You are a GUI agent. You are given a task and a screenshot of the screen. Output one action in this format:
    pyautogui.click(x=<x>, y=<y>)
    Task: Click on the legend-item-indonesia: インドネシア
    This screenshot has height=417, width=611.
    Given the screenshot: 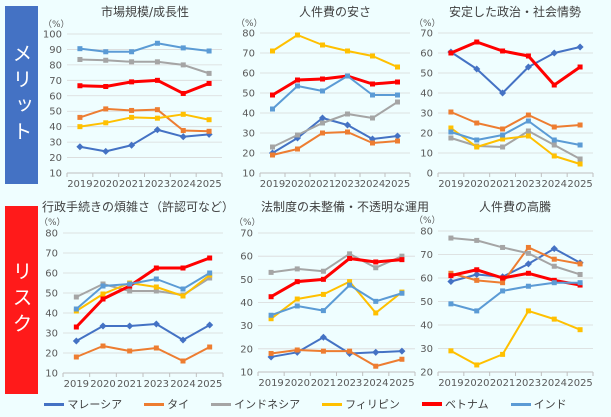 What is the action you would take?
    pyautogui.click(x=255, y=404)
    